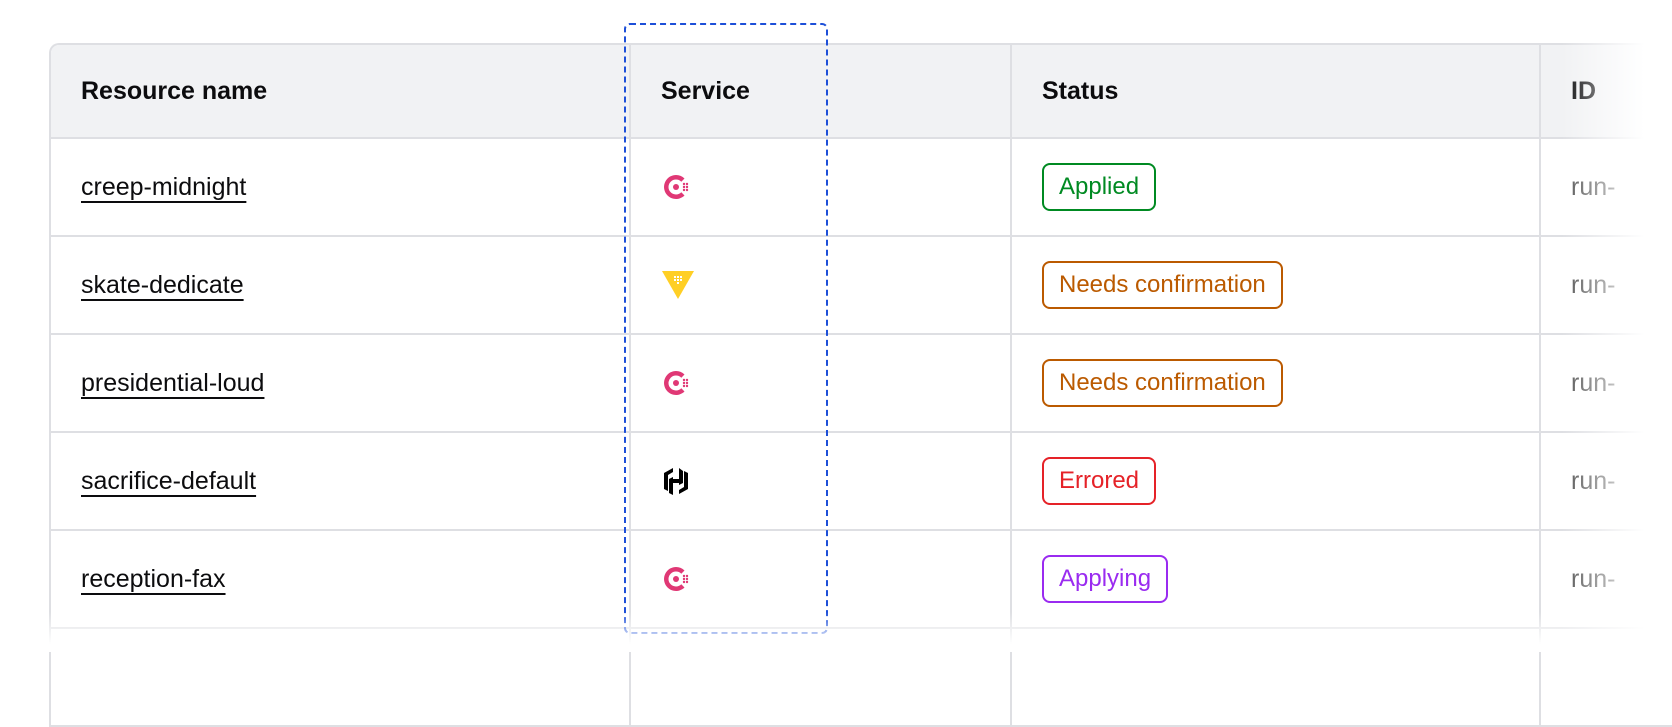 This screenshot has height=727, width=1672. Describe the element at coordinates (173, 382) in the screenshot. I see `resource-link: presidential-loud` at that location.